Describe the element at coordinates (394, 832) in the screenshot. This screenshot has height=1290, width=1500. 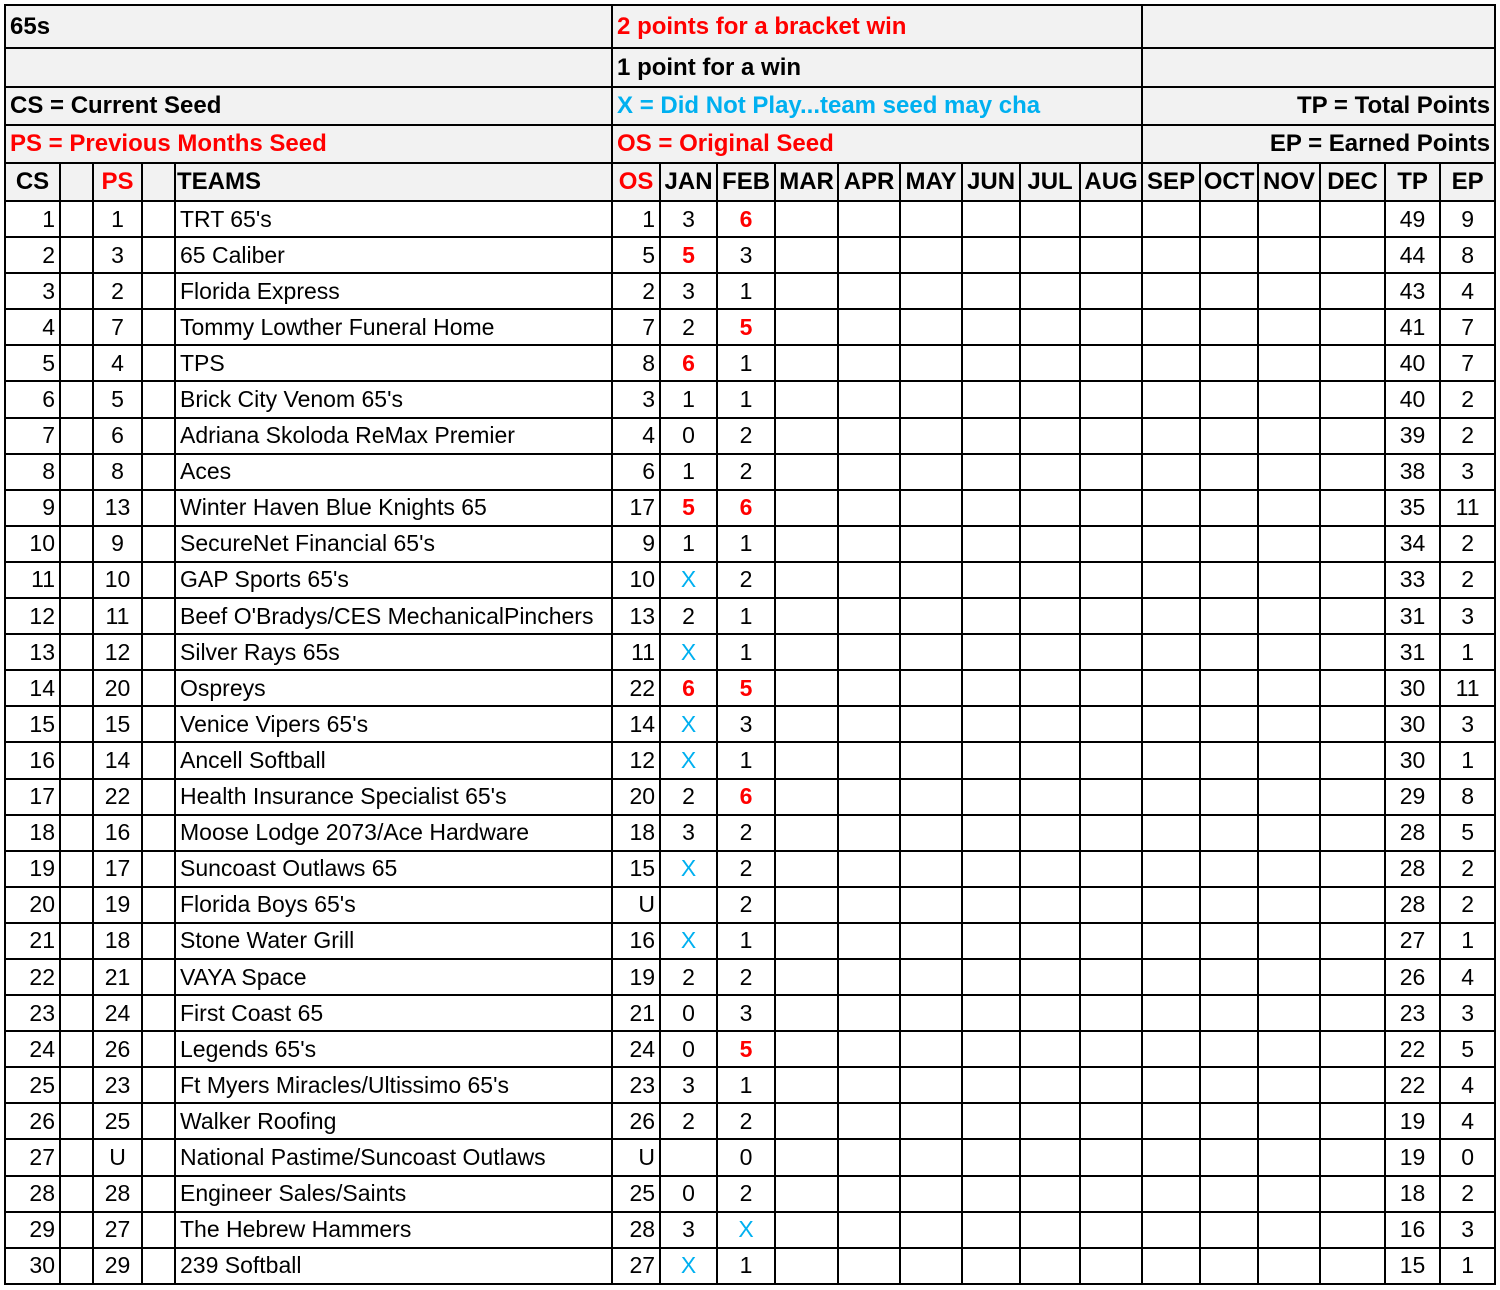
I see `team-name-cell: Moose Lodge 2073/Ace Hardware` at that location.